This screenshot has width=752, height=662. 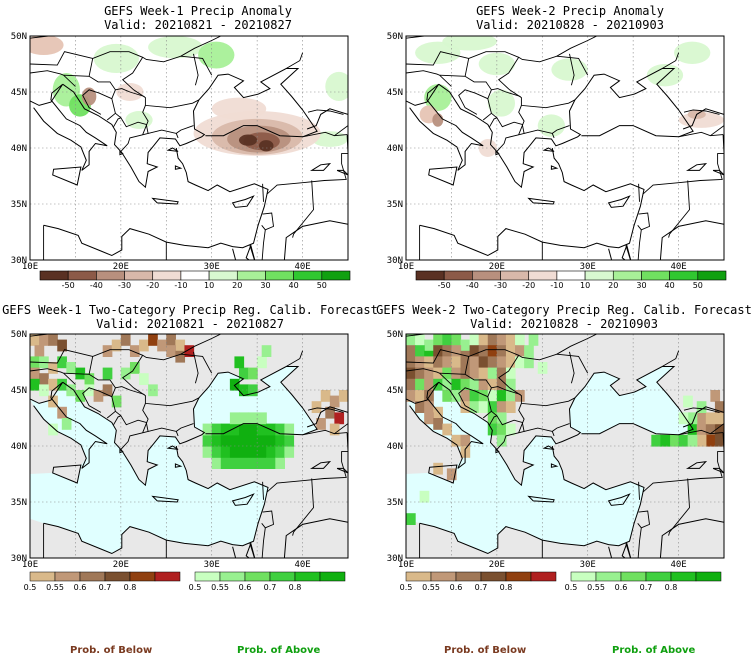 What do you see at coordinates (571, 587) in the screenshot?
I see `colorbar-tick-label: 0.5` at bounding box center [571, 587].